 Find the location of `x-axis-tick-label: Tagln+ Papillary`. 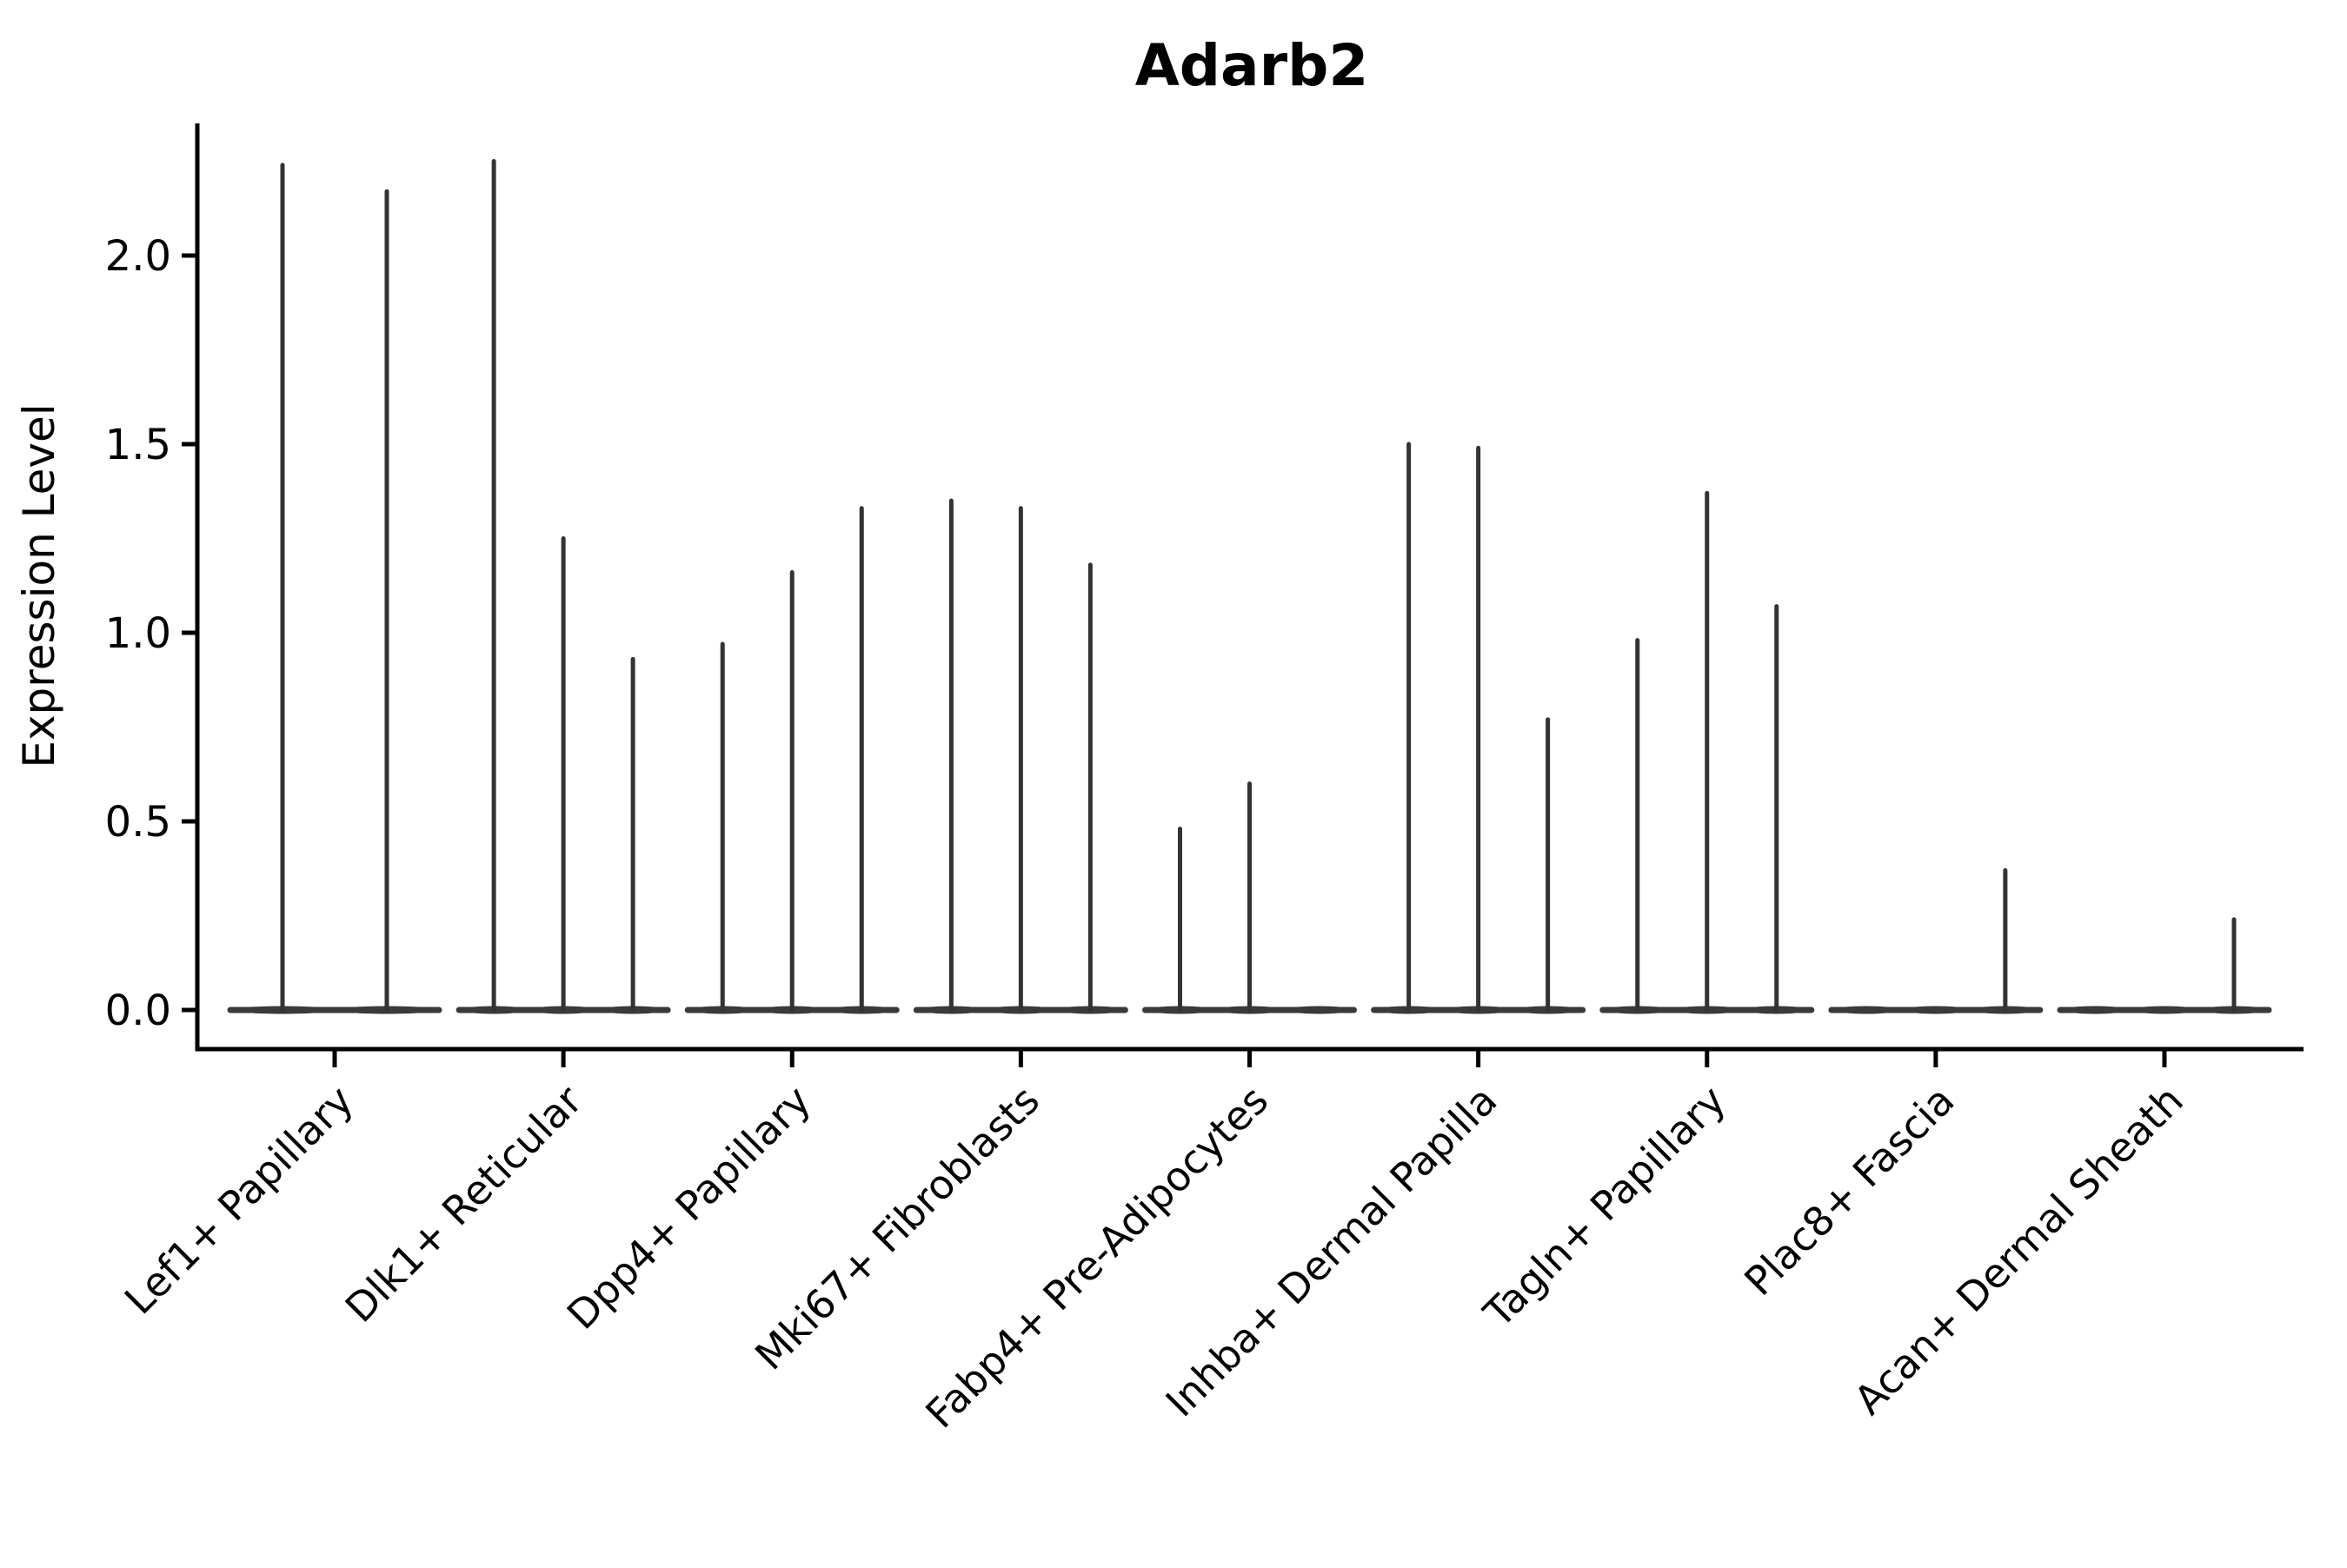

x-axis-tick-label: Tagln+ Papillary is located at coordinates (1605, 1207).